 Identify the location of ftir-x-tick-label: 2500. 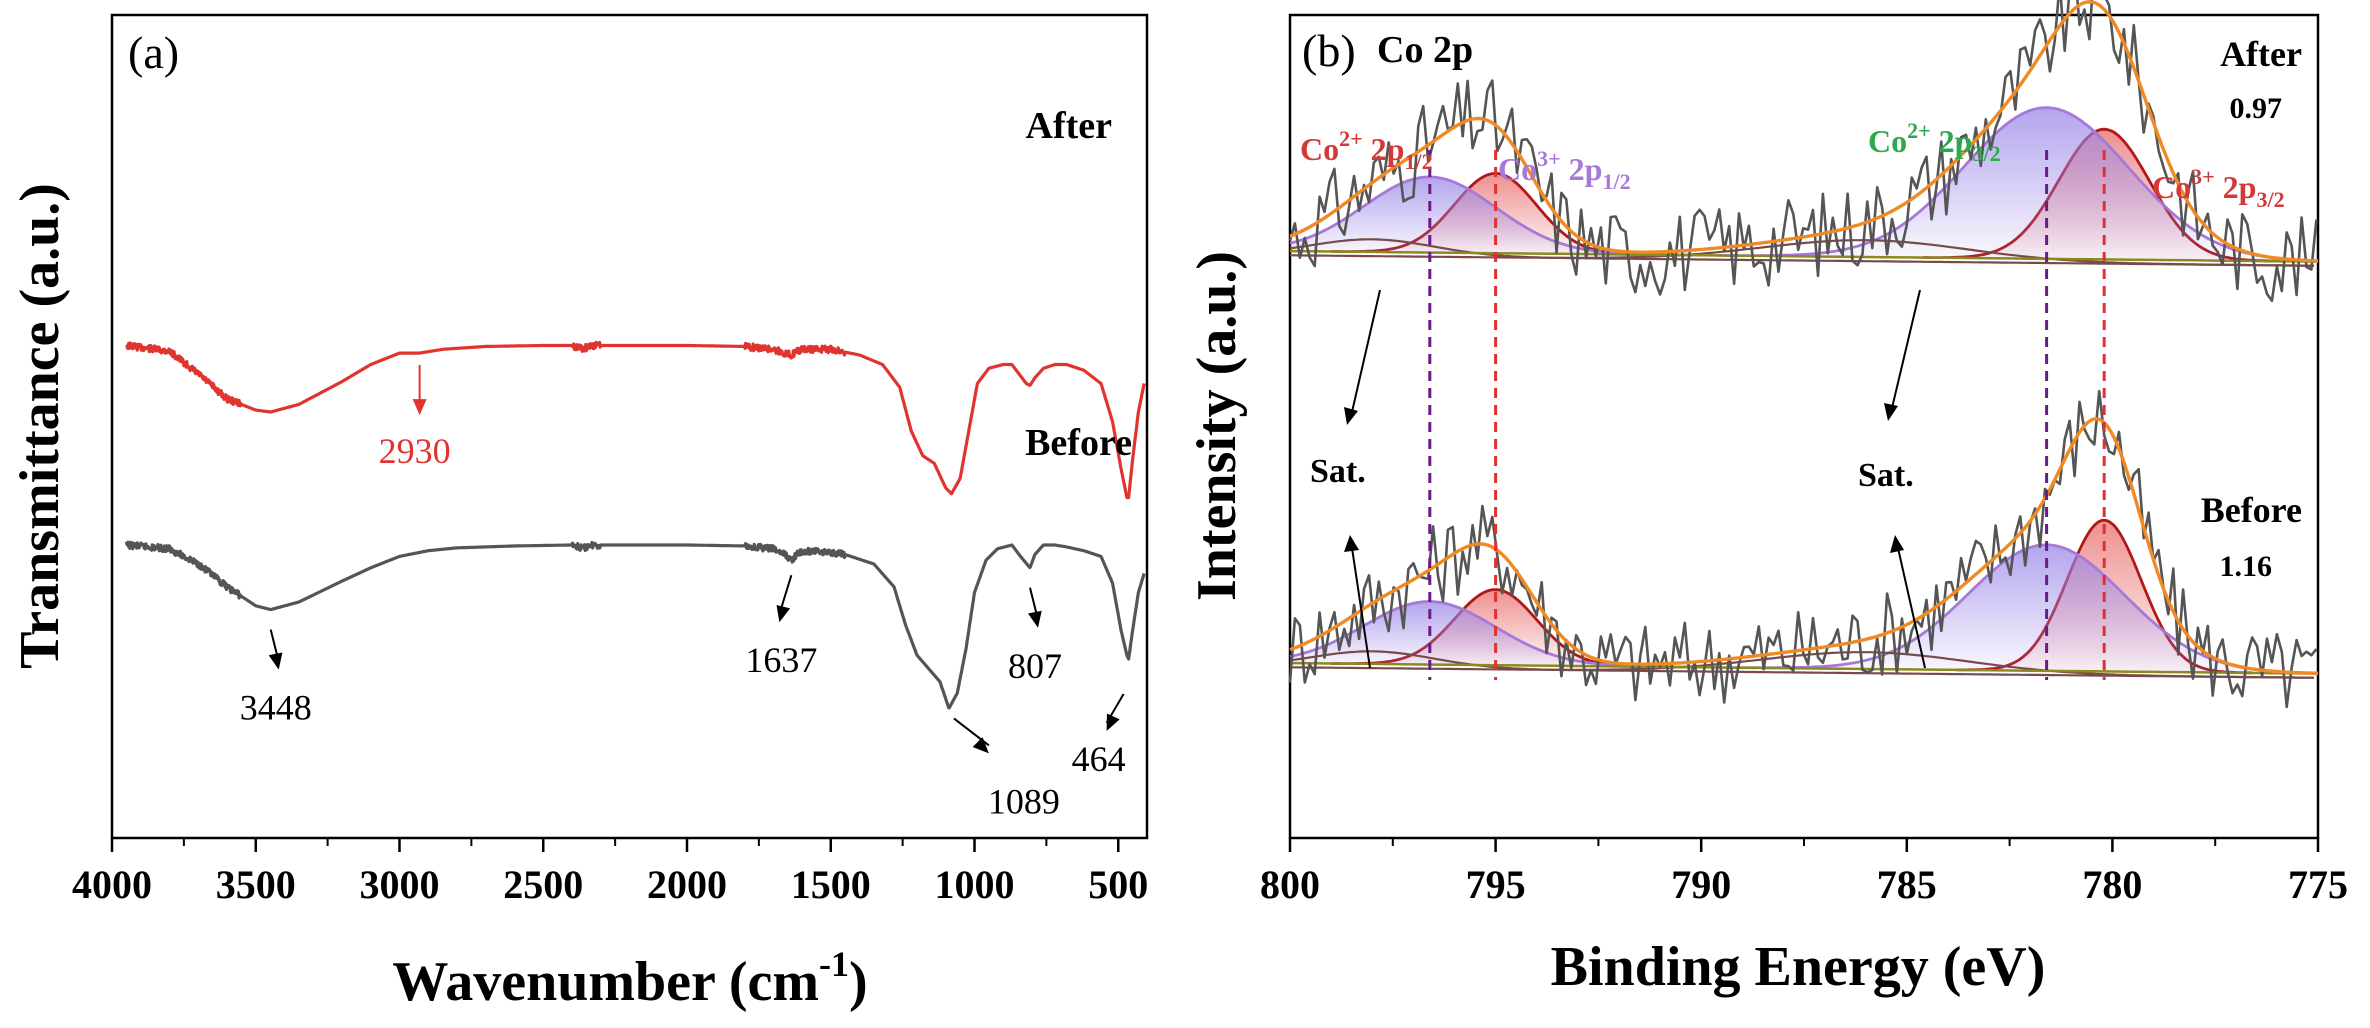
(543, 884).